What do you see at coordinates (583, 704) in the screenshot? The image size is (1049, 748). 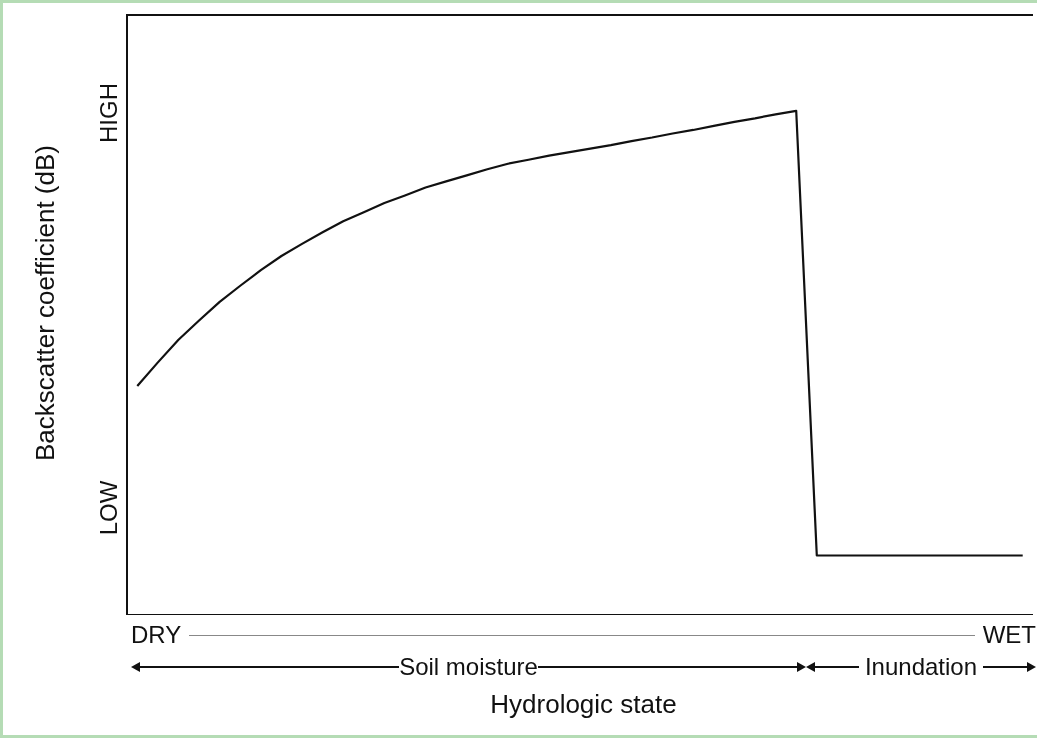 I see `x-axis-title: Hydrologic state` at bounding box center [583, 704].